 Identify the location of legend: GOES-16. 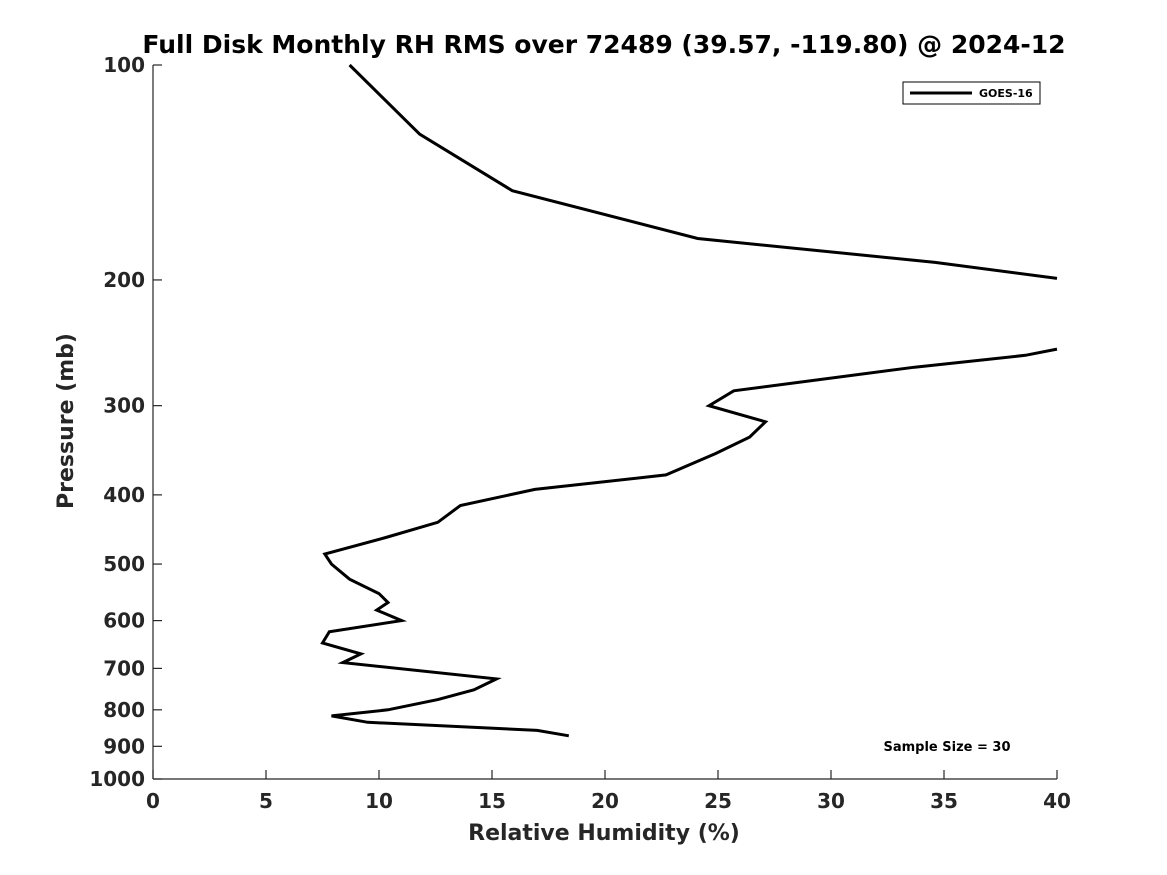
(971, 93).